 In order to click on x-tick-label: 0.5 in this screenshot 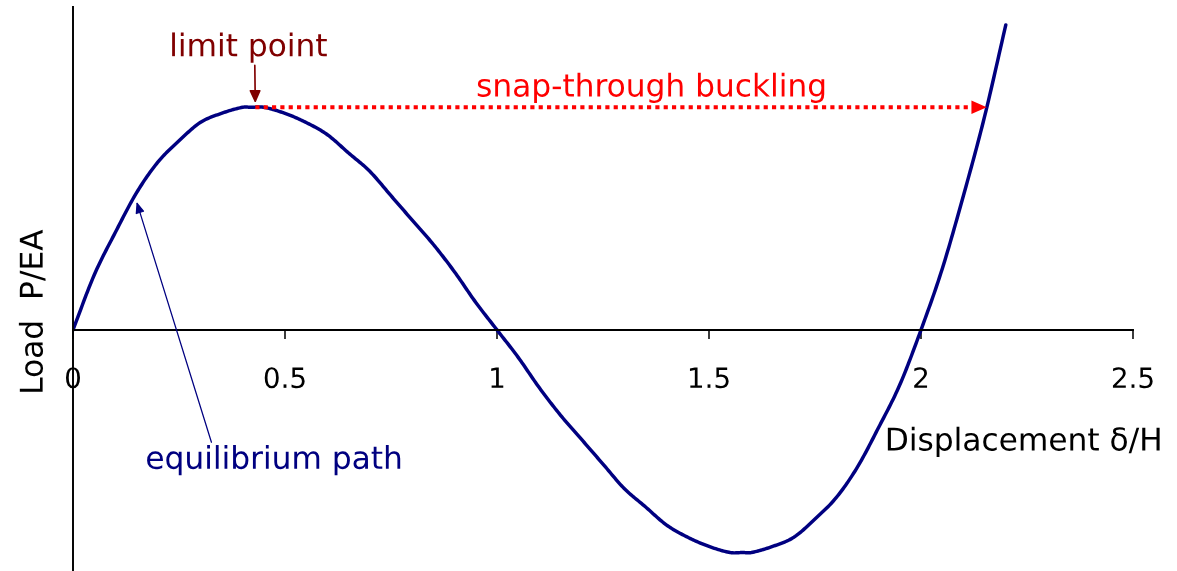, I will do `click(284, 378)`.